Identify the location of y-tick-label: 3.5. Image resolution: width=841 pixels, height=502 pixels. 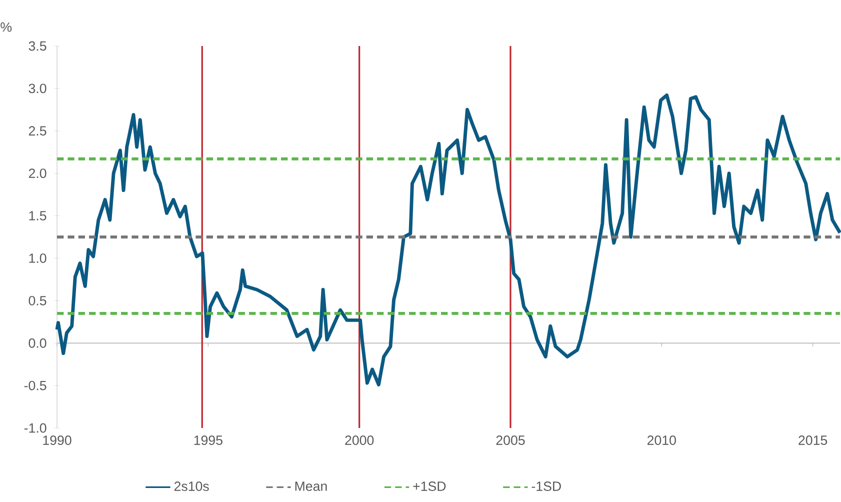
(37, 46).